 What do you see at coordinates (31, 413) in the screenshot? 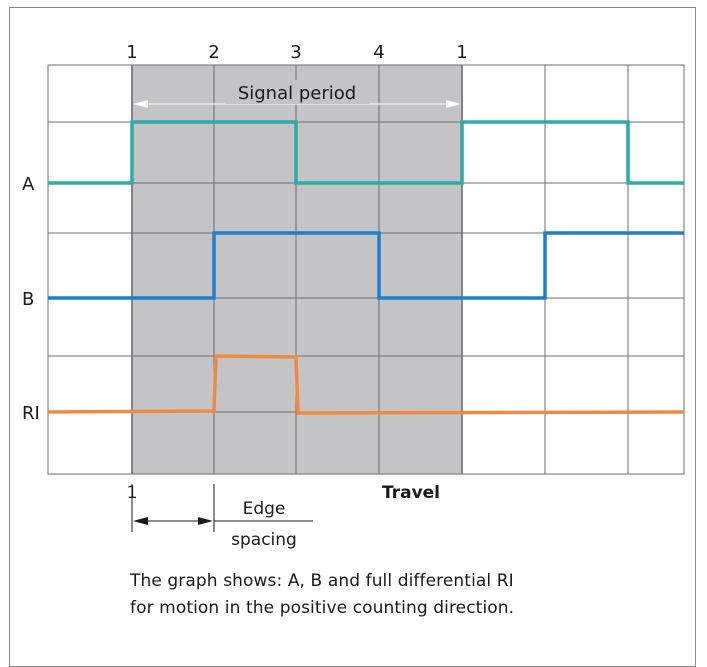
I see `signal-label-ri: RI` at bounding box center [31, 413].